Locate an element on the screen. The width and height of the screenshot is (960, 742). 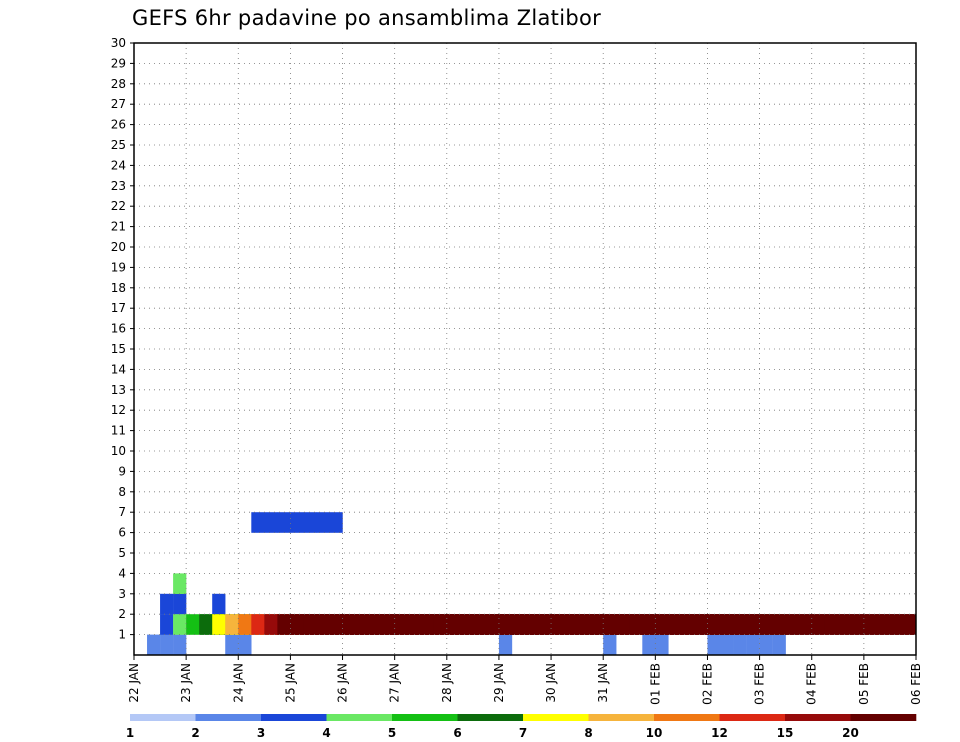
x-tick-label: 22 JAN is located at coordinates (134, 683).